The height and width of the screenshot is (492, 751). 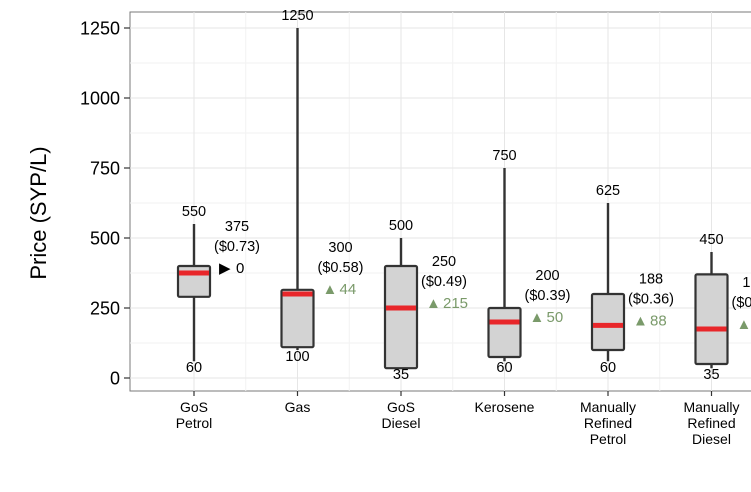 I want to click on box-manually-refined-diesel: 45035175($0.34)▲50, so click(x=722, y=307).